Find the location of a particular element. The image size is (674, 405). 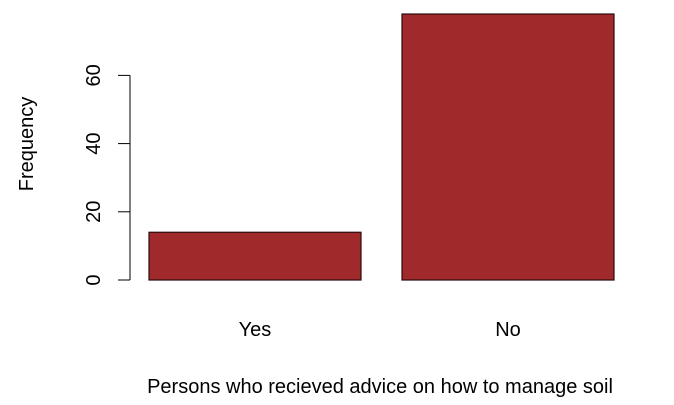

y-axis-title: Frequency is located at coordinates (27, 144).